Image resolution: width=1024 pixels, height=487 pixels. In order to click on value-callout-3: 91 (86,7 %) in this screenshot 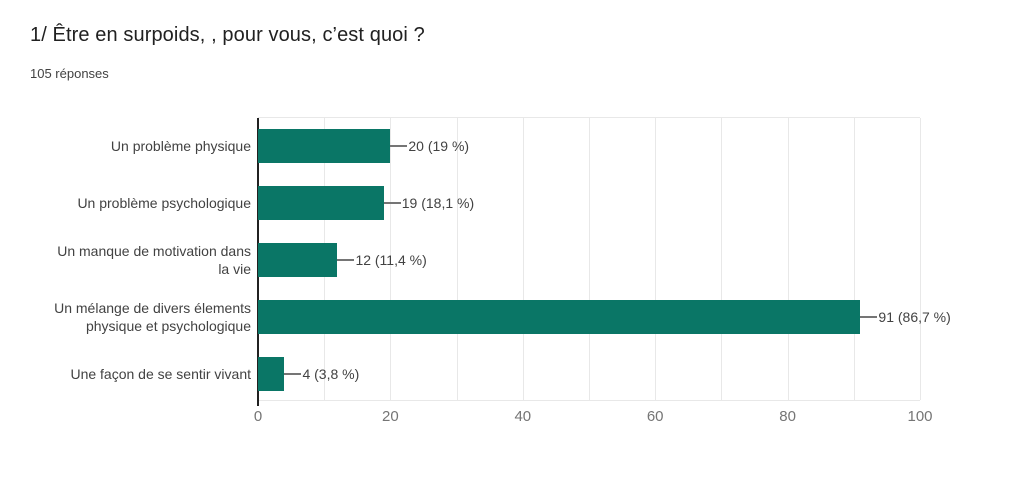, I will do `click(905, 316)`.